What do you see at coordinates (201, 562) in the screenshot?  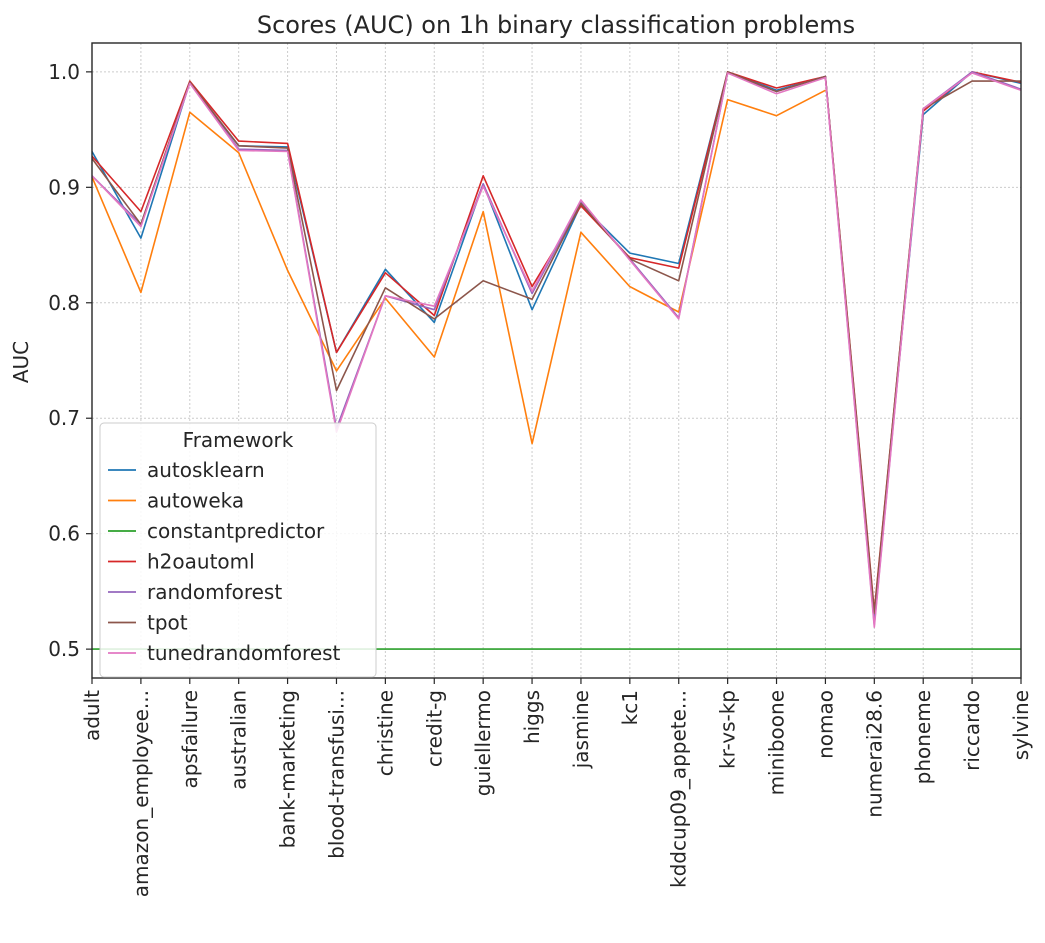 I see `legend-label-h2oautoml: h2oautoml` at bounding box center [201, 562].